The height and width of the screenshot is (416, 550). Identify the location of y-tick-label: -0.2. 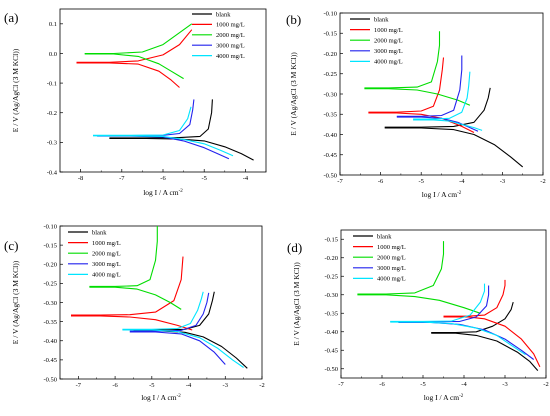
(52, 113).